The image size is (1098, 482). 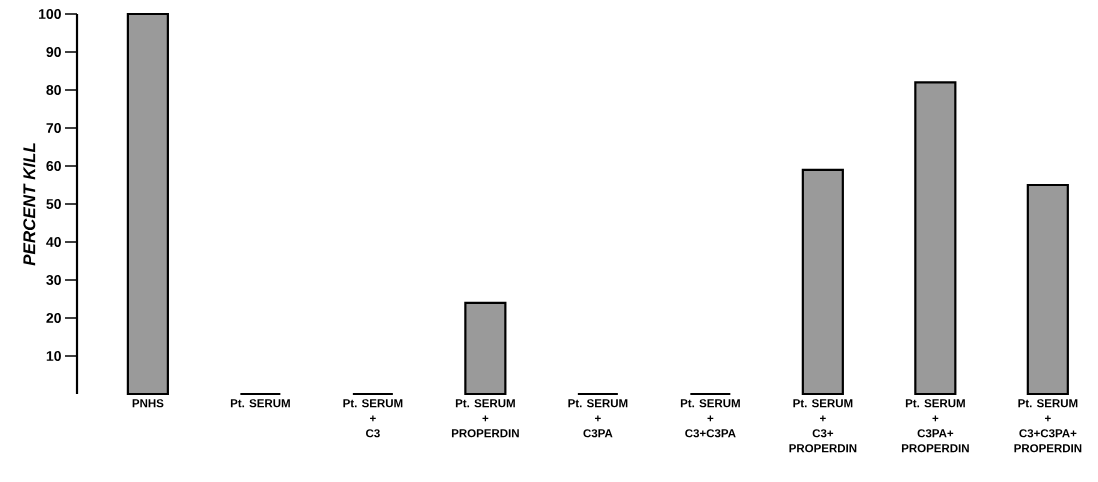 I want to click on x-tick-label: Pt. SERUM + C3+C3PA, so click(x=710, y=418).